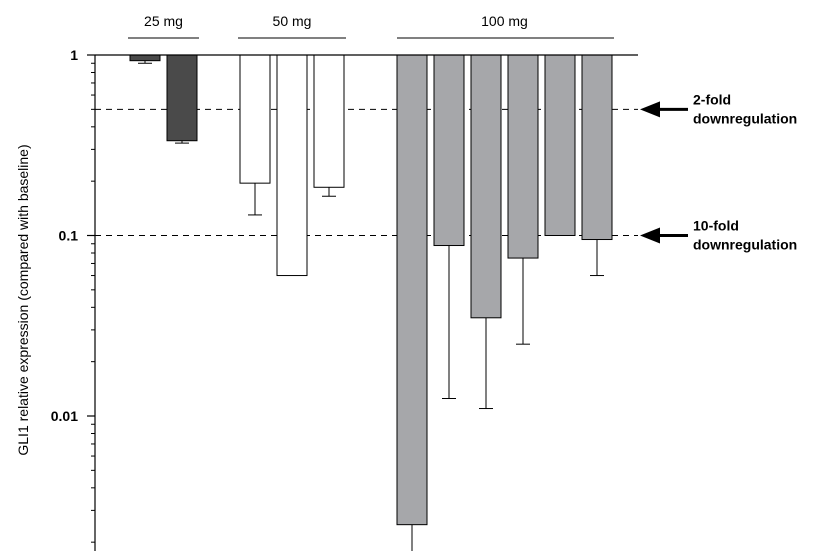 This screenshot has width=835, height=551. I want to click on annotation-label: 2-fold, so click(712, 99).